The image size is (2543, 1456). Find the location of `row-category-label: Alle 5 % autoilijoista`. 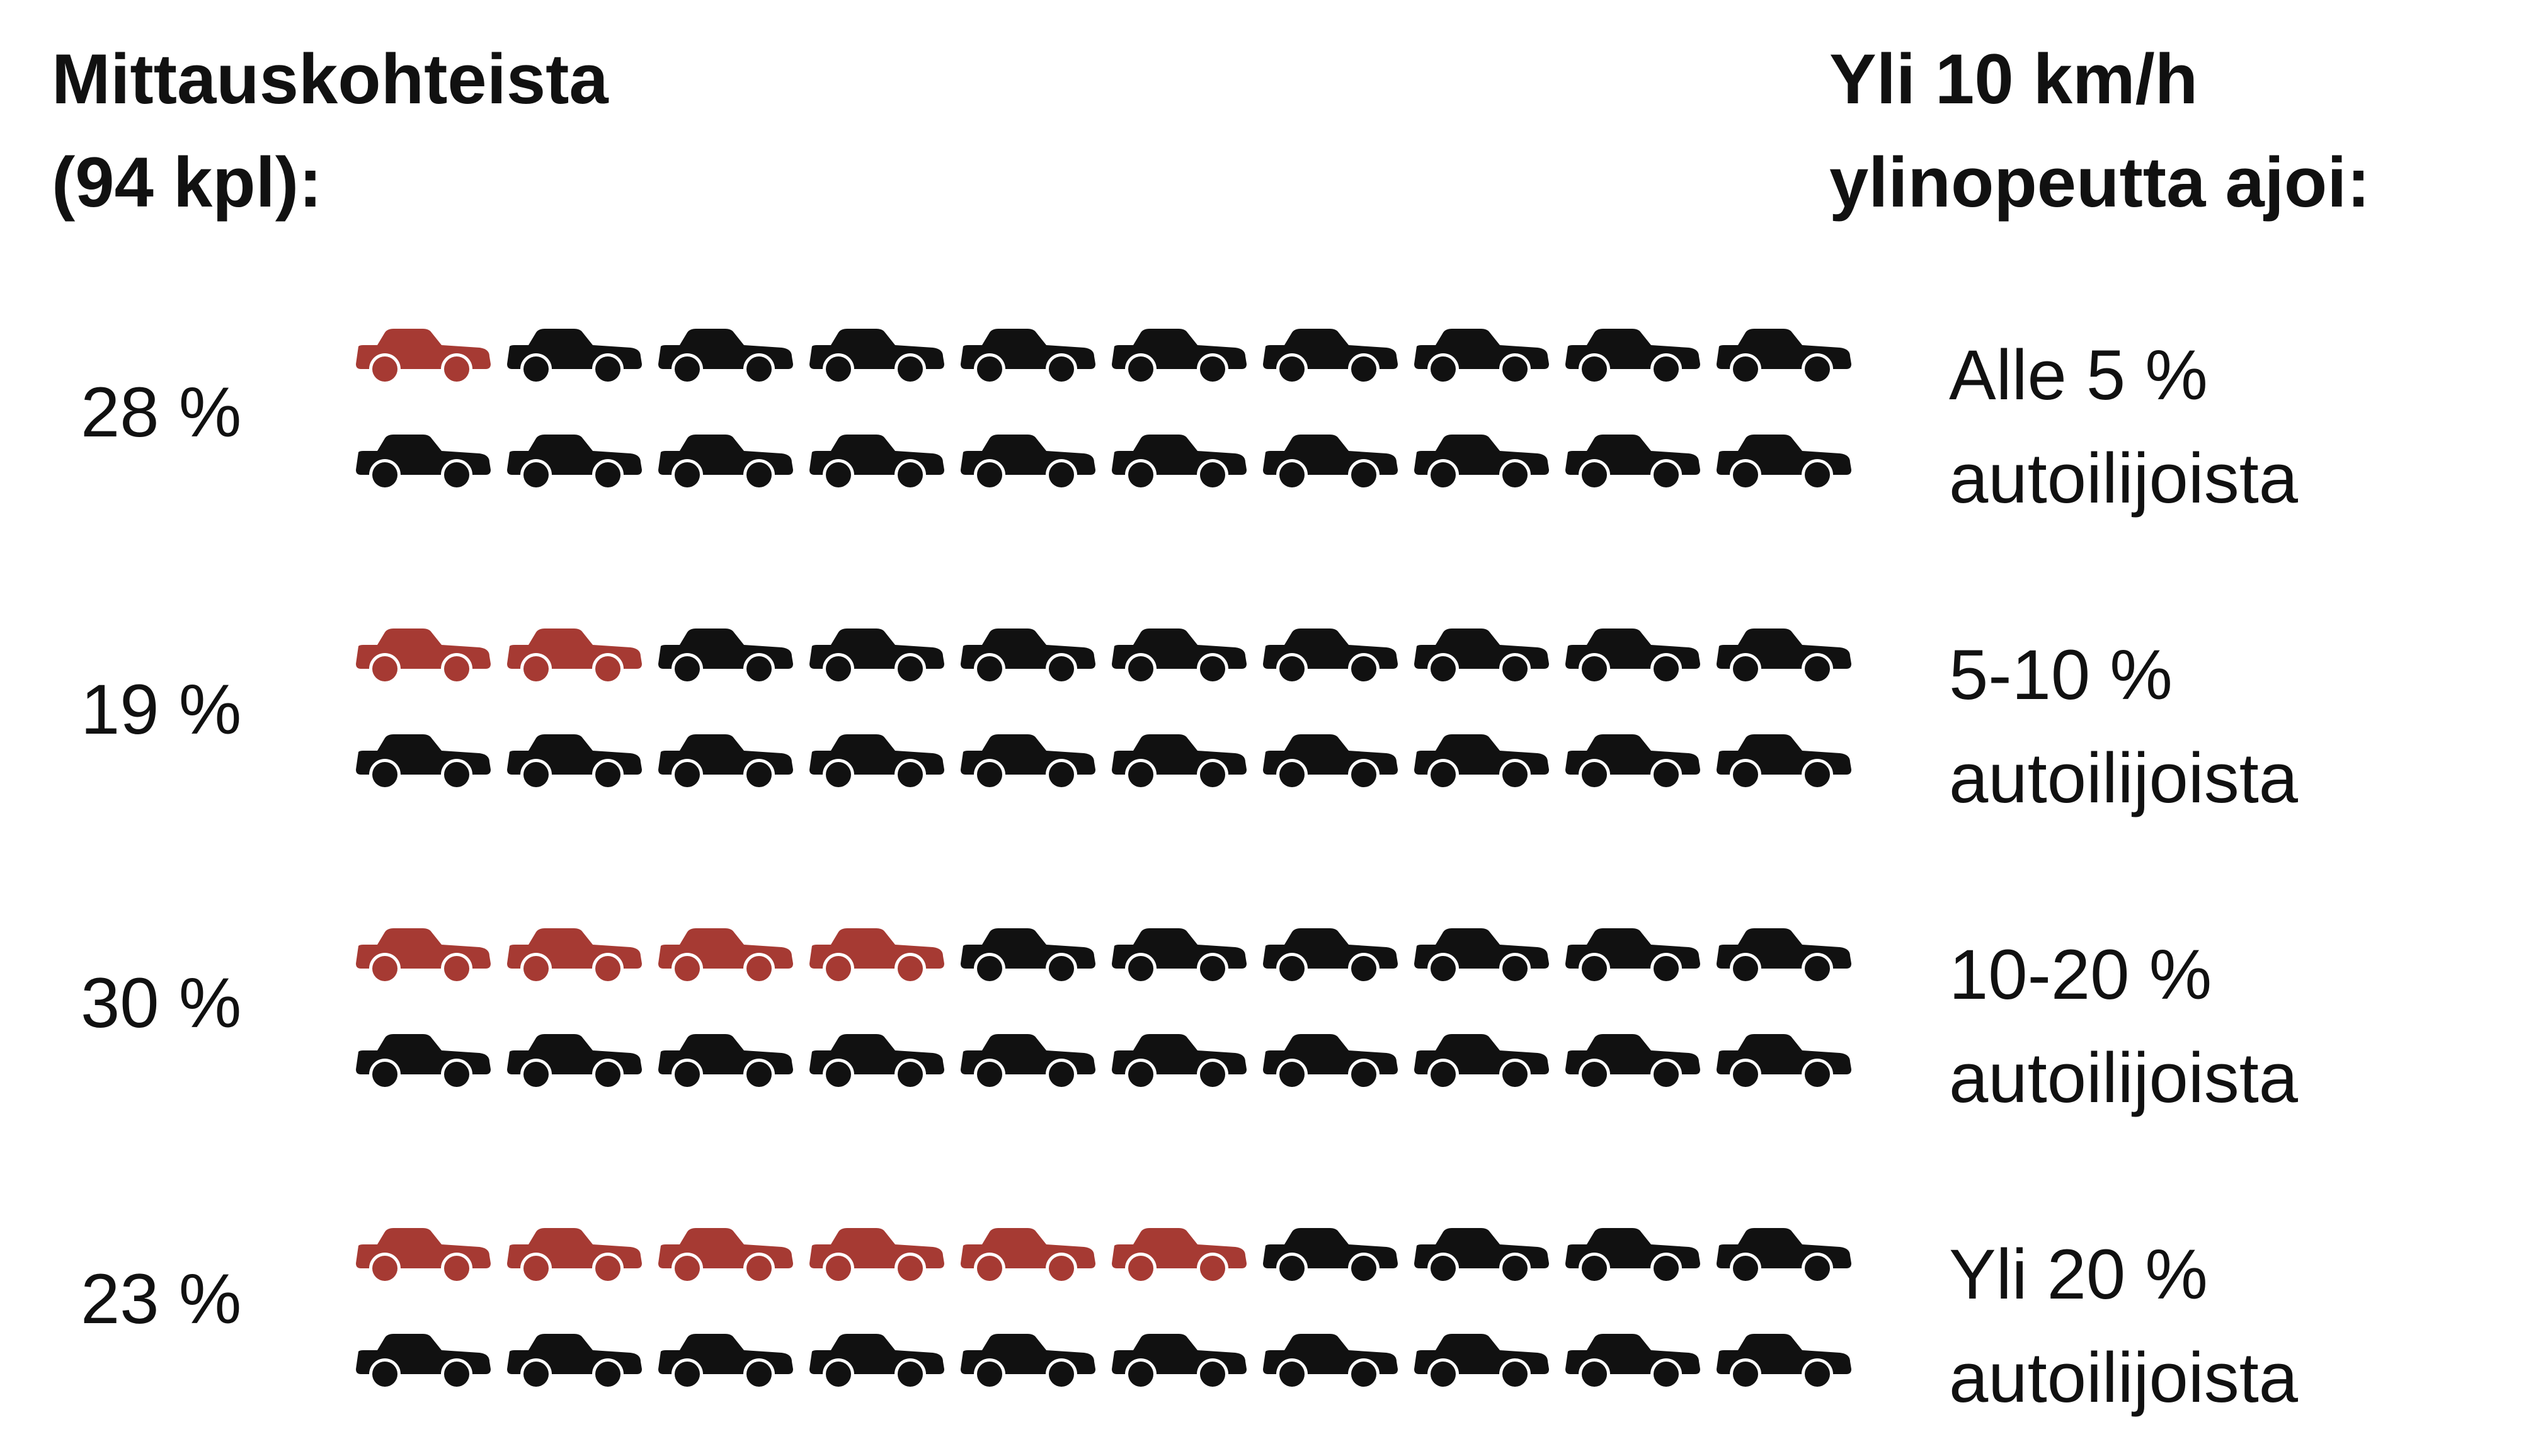

row-category-label: Alle 5 % autoilijoista is located at coordinates (2124, 427).